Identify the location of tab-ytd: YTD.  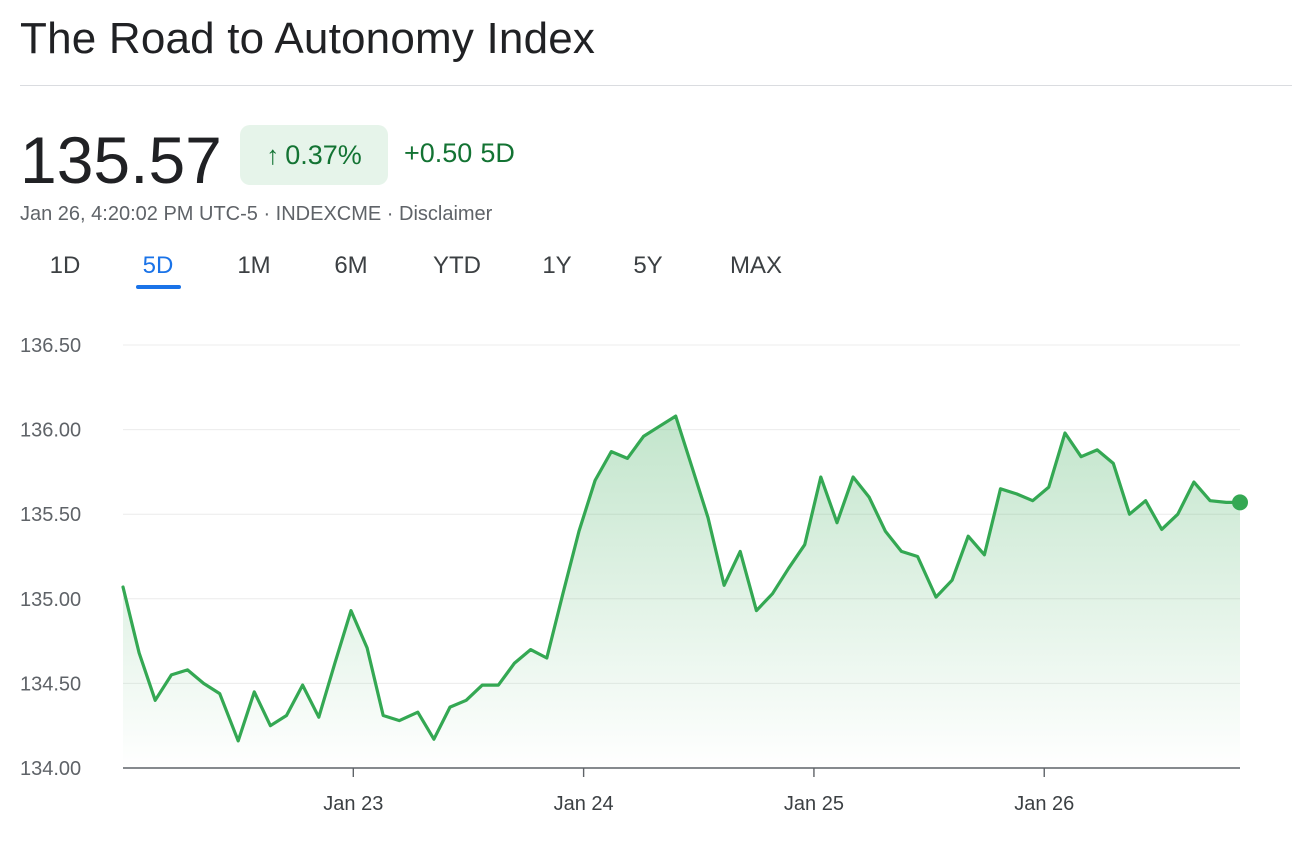
(457, 265).